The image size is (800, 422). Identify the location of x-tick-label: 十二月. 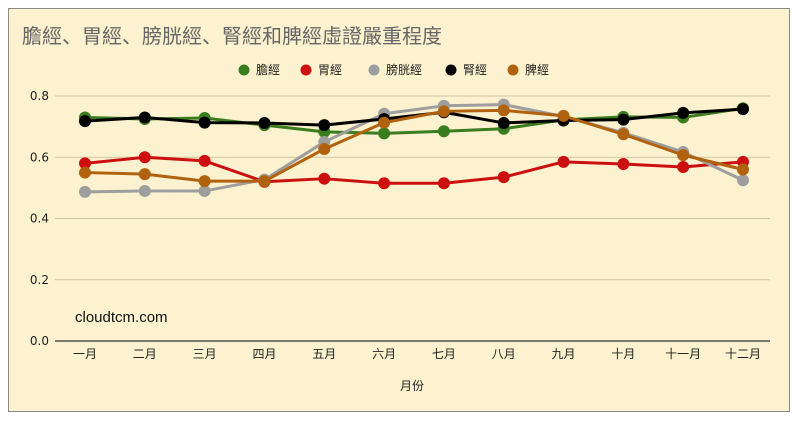
(743, 354).